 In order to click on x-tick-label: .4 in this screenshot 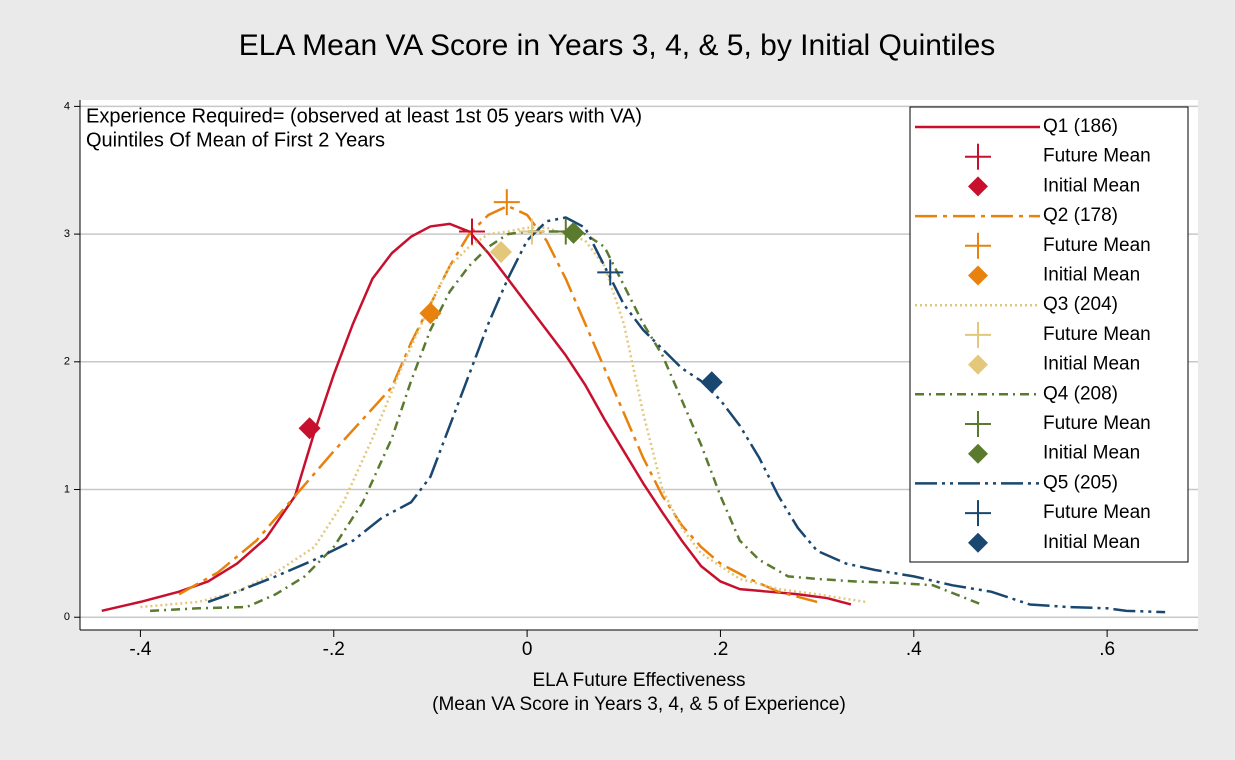, I will do `click(914, 649)`.